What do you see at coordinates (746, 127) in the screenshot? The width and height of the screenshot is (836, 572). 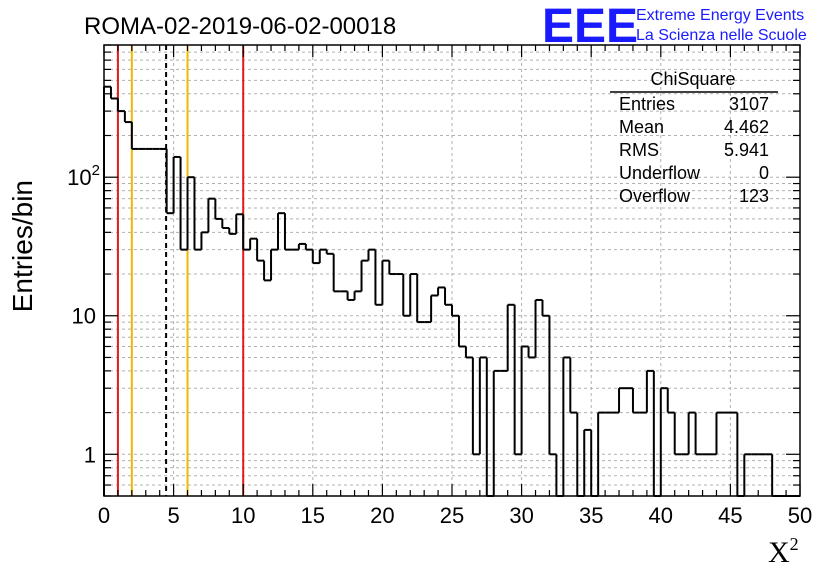 I see `stats-value-mean: 4.462` at bounding box center [746, 127].